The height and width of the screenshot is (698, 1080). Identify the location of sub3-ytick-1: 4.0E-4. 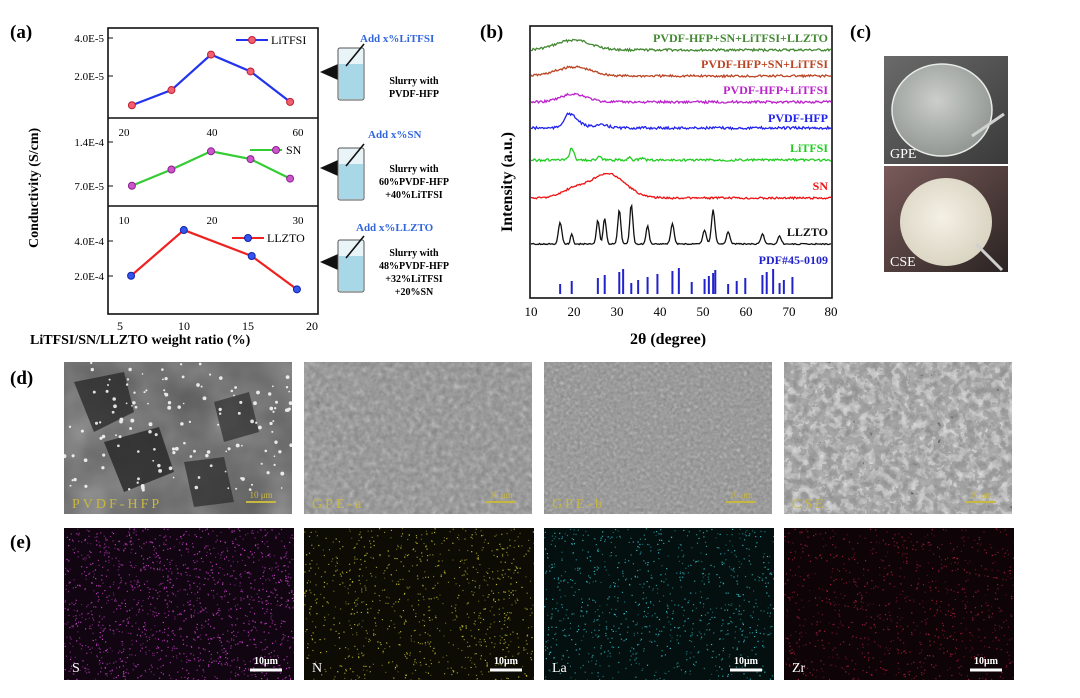
(89, 242).